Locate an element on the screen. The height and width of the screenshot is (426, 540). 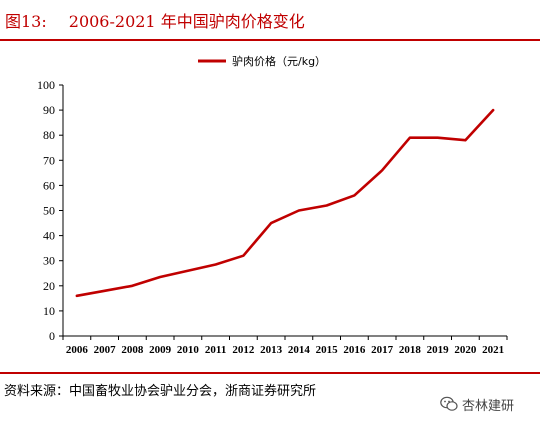
wechat-icon is located at coordinates (449, 403).